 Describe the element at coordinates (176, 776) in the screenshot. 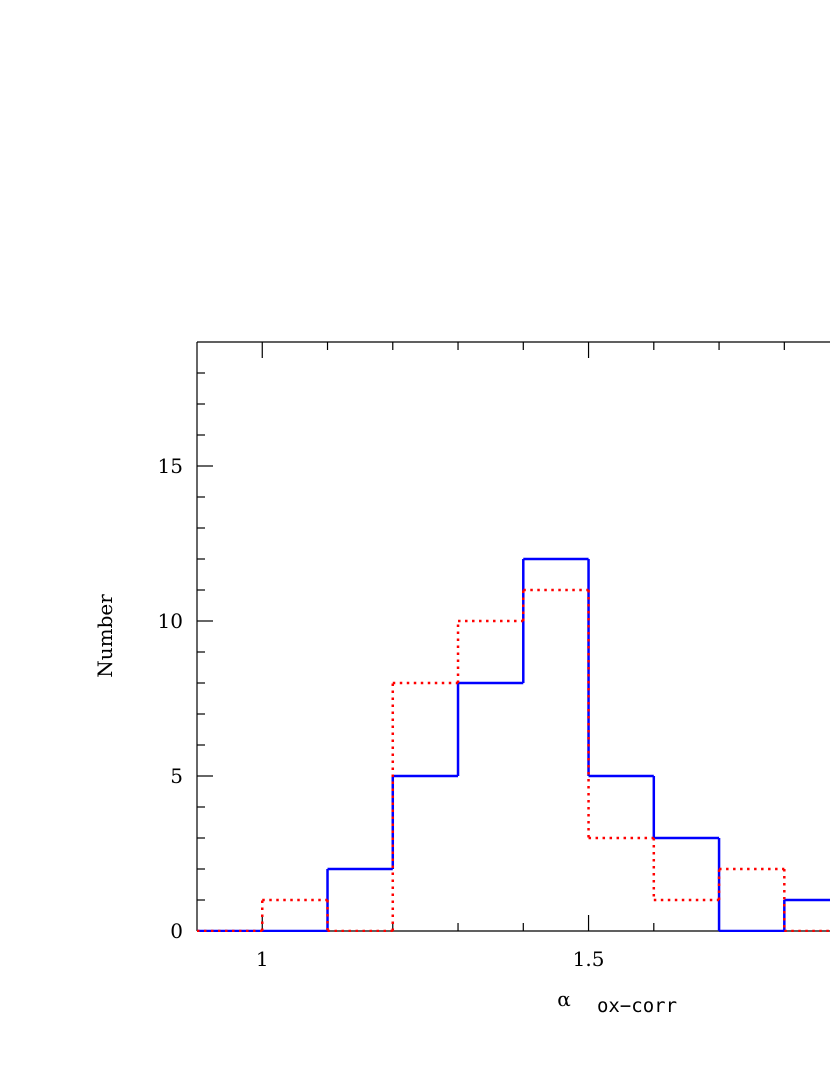

I see `y-tick-label: 5` at that location.